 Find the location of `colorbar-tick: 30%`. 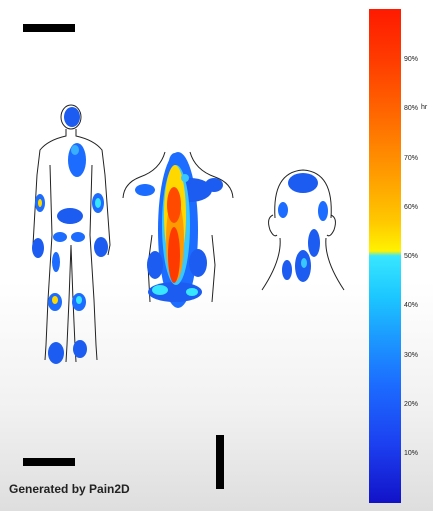

colorbar-tick: 30% is located at coordinates (411, 355).